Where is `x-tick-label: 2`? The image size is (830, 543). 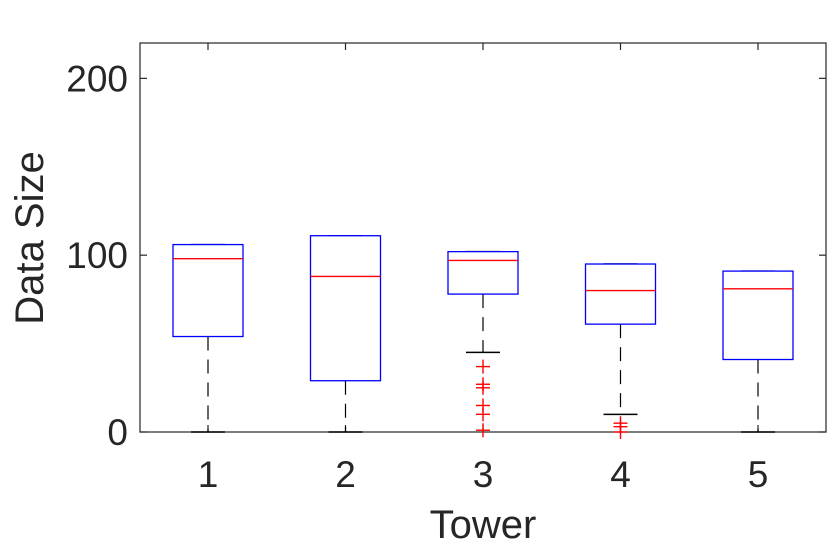 x-tick-label: 2 is located at coordinates (345, 474).